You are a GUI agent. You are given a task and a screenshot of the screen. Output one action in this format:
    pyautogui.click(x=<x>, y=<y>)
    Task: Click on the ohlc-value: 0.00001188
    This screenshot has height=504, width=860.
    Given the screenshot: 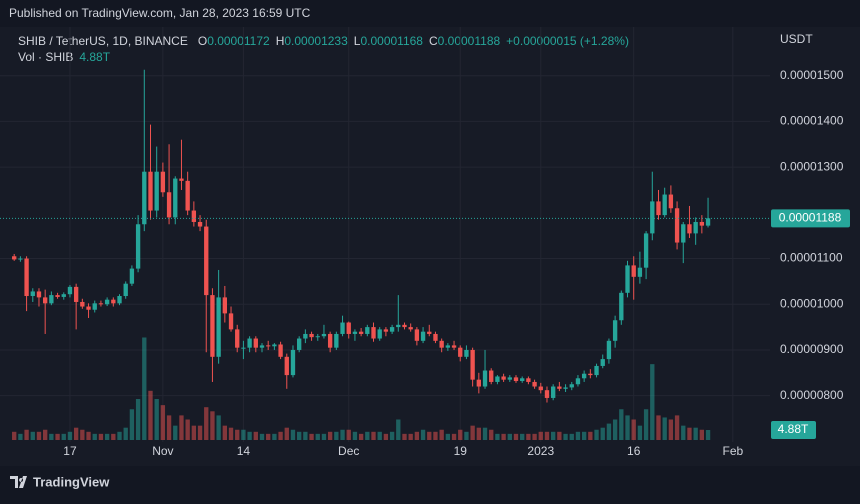 What is the action you would take?
    pyautogui.click(x=469, y=41)
    